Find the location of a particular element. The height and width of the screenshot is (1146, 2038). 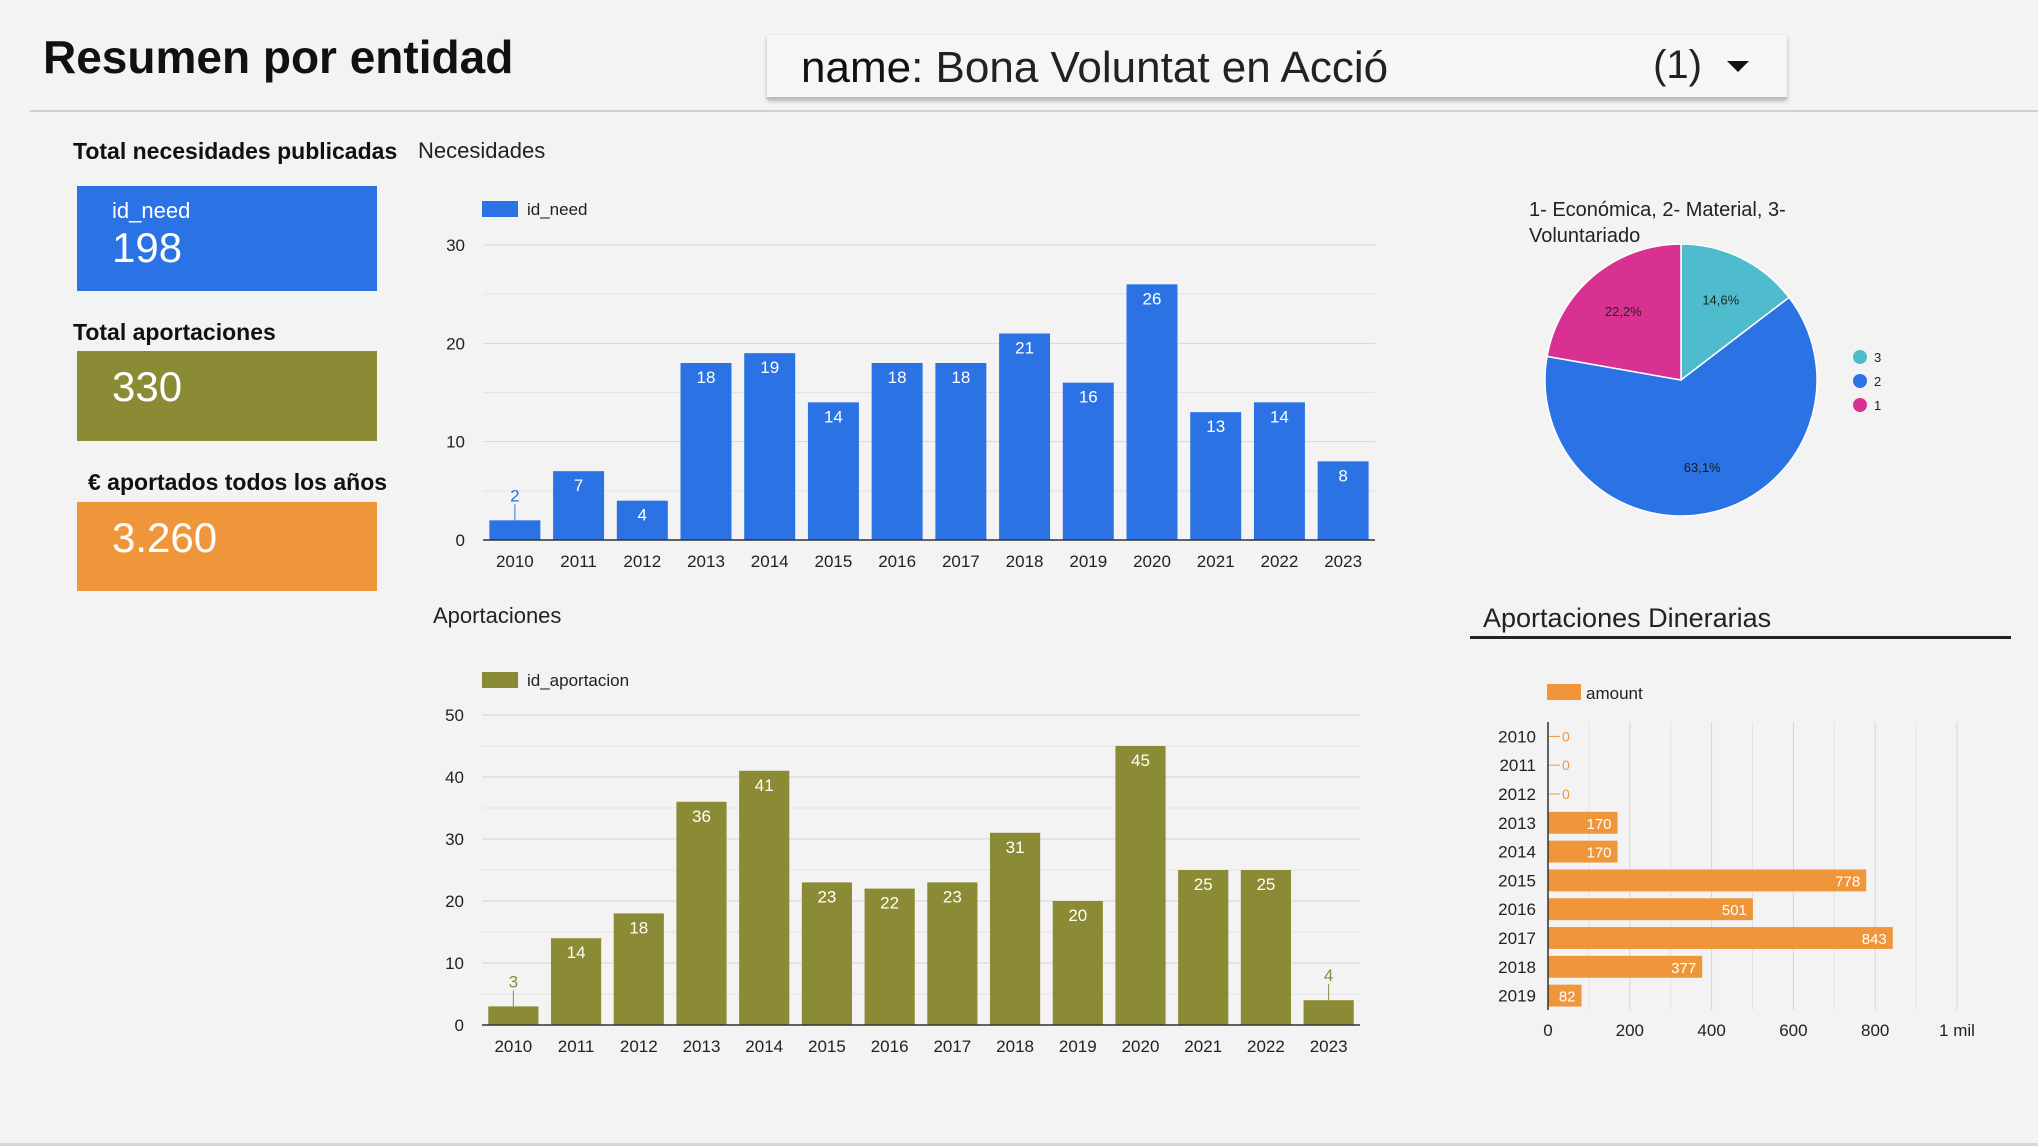

y-tick-label: 2015 is located at coordinates (1517, 880).